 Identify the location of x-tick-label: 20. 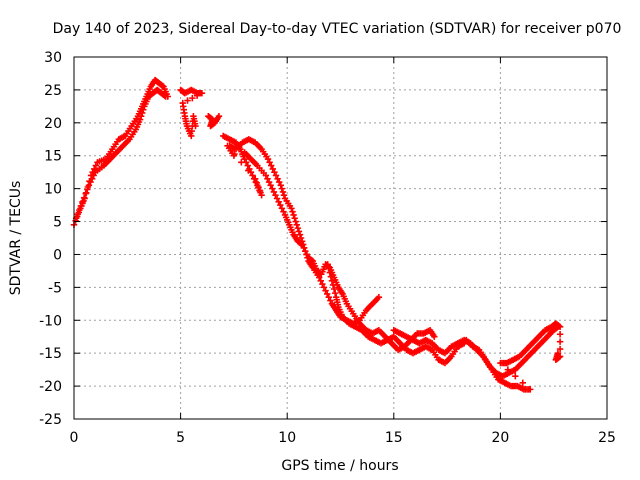
(500, 438).